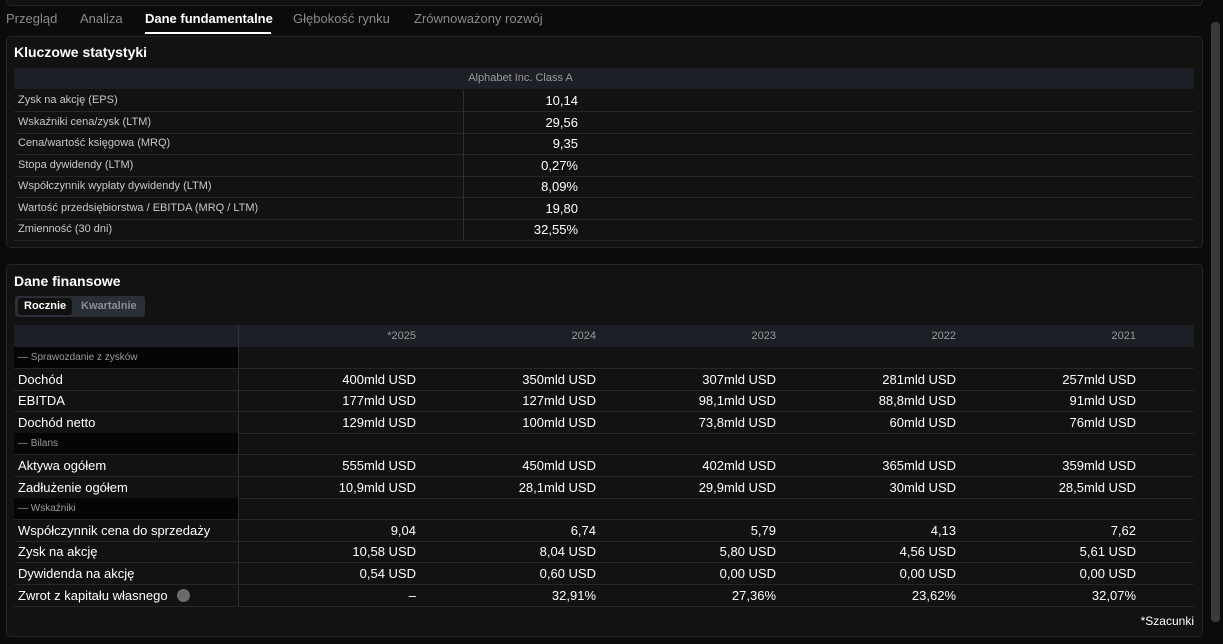 This screenshot has height=644, width=1223. Describe the element at coordinates (65, 229) in the screenshot. I see `stat-label: Zmienność (30 dni)` at that location.